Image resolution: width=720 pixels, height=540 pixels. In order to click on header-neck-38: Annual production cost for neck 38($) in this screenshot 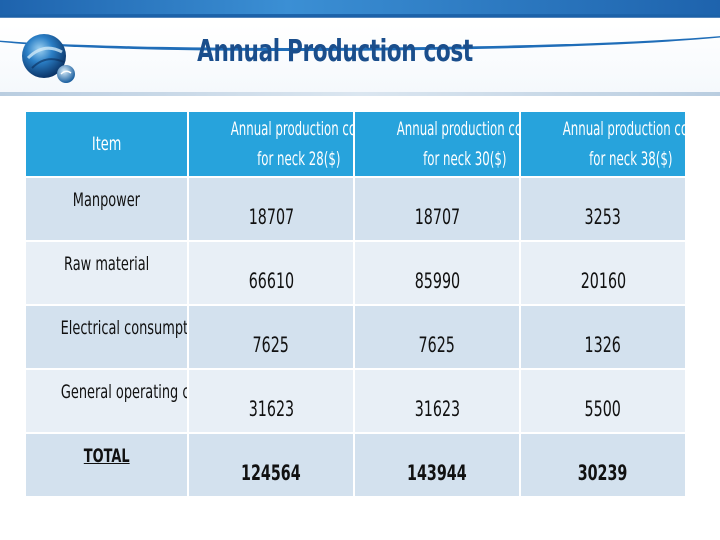, I will do `click(603, 144)`.